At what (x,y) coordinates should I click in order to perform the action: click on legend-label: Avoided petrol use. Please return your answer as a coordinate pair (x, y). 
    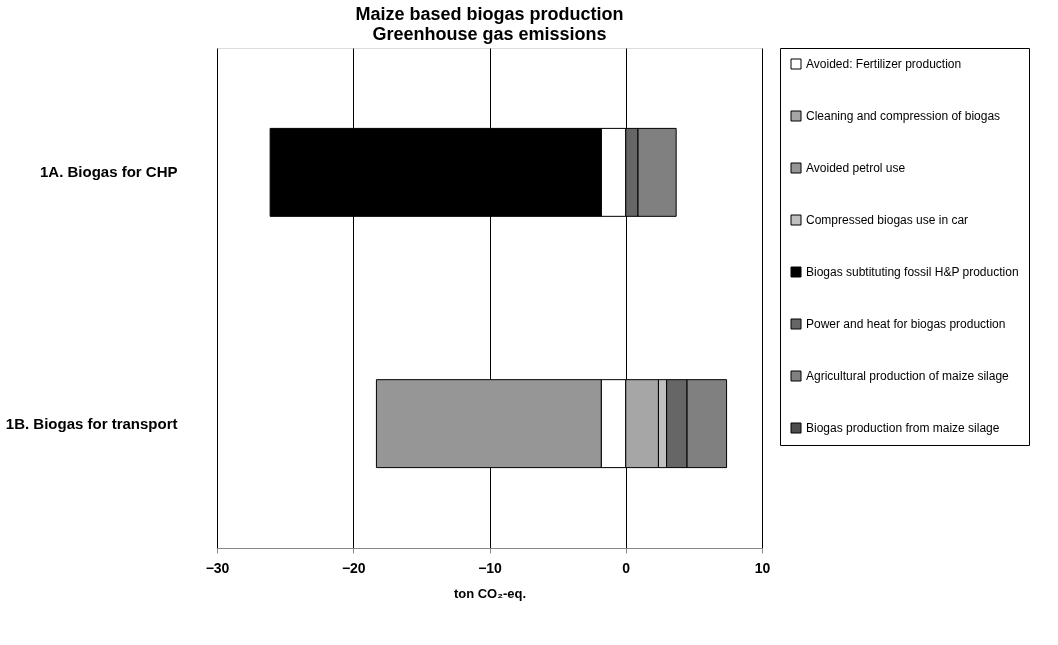
    Looking at the image, I should click on (856, 168).